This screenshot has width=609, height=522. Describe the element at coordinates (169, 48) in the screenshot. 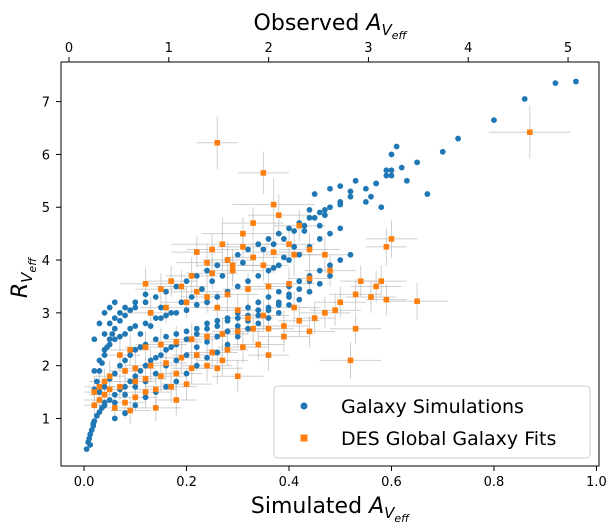

I see `top-x-tick-label: 1` at that location.